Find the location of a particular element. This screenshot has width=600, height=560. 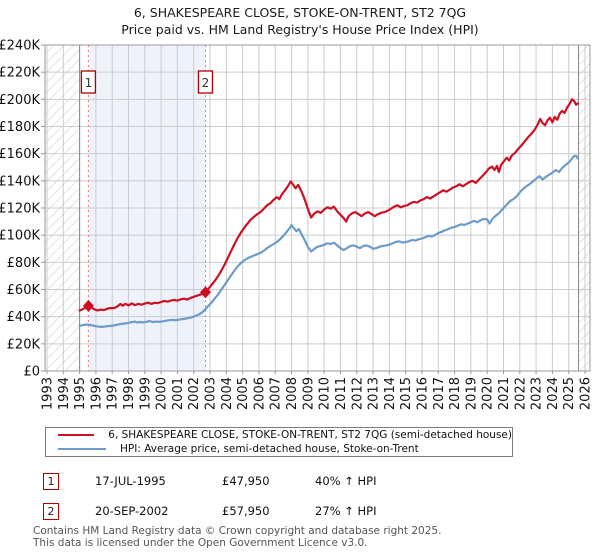

svg-text: 2025 is located at coordinates (569, 393).